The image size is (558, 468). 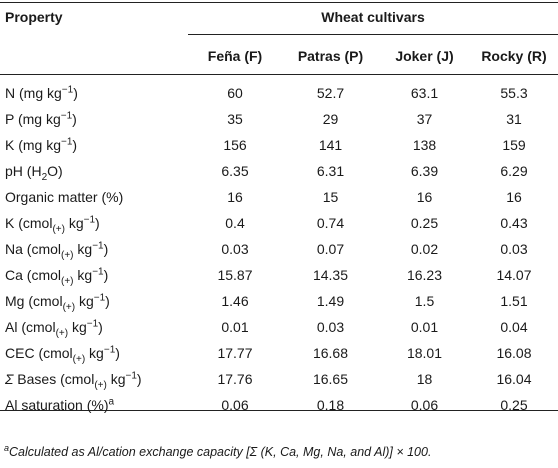 What do you see at coordinates (235, 55) in the screenshot?
I see `column-header-fena: Feña (F)` at bounding box center [235, 55].